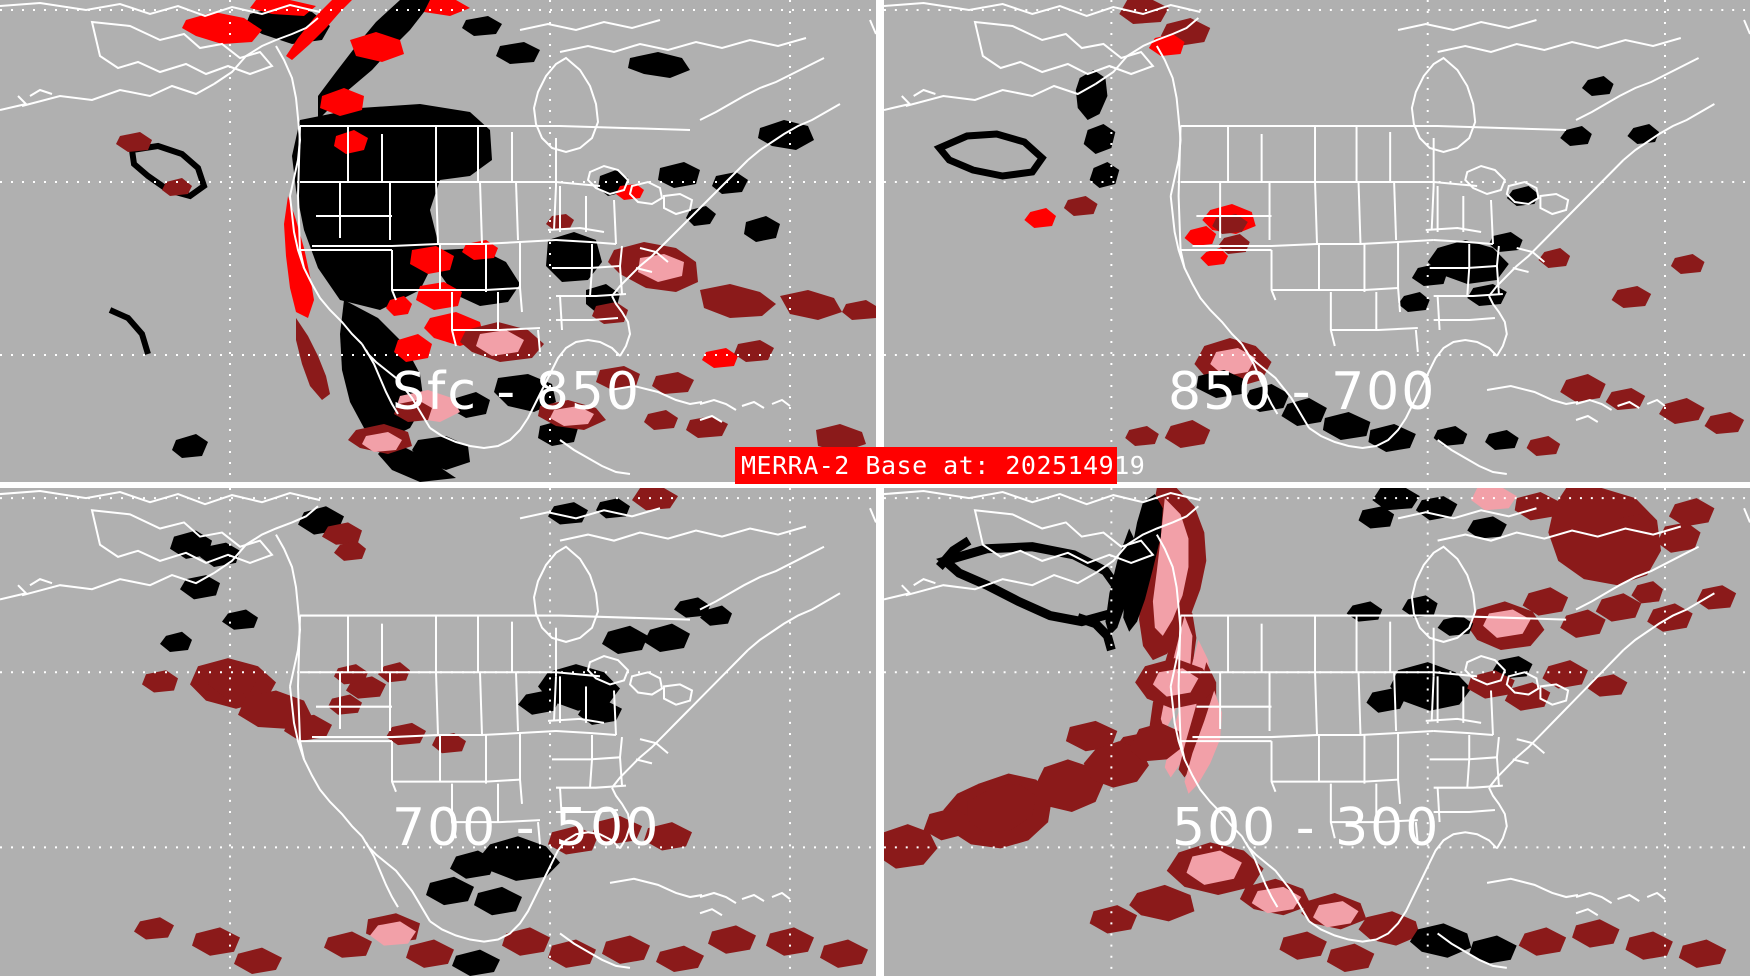 The height and width of the screenshot is (976, 1750). I want to click on panel-divider-vertical, so click(880, 488).